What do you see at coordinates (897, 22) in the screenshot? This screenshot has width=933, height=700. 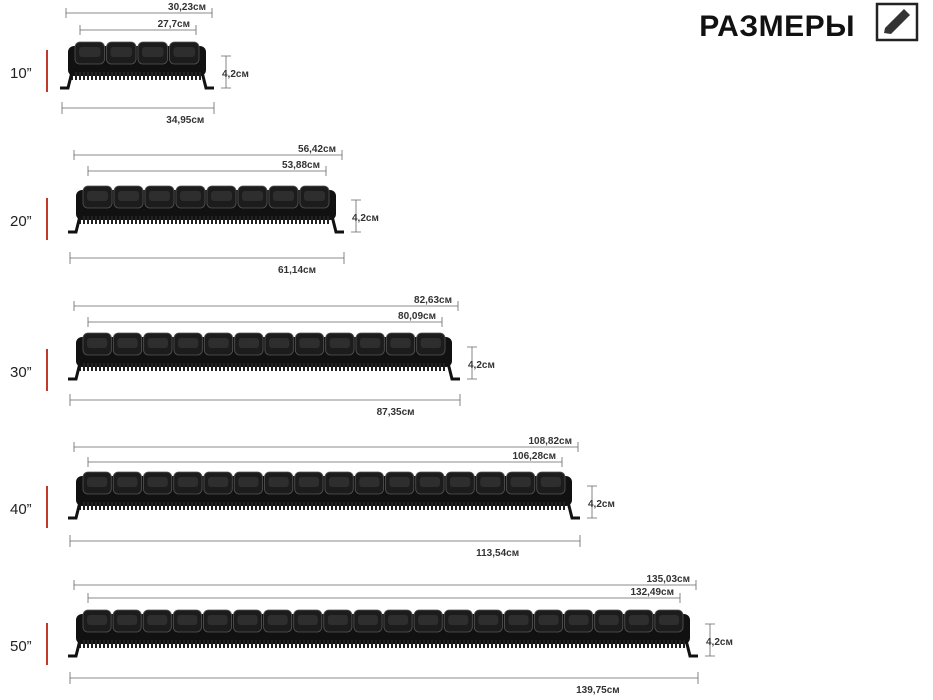 I see `edit-icon` at bounding box center [897, 22].